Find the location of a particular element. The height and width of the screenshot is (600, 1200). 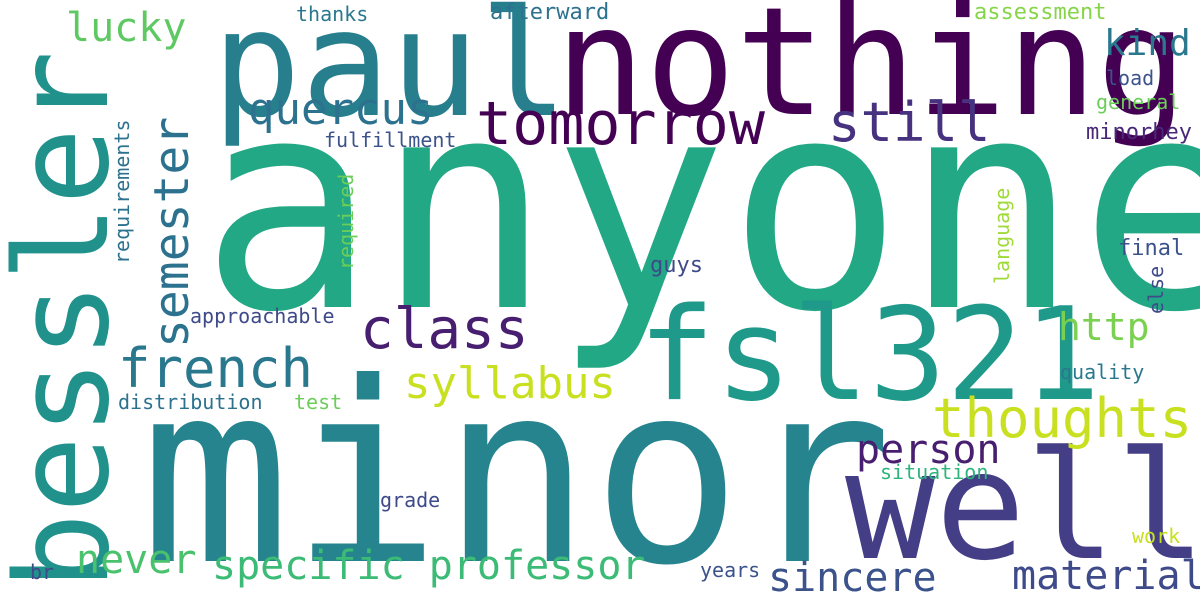

word-distribution: distribution is located at coordinates (190, 402).